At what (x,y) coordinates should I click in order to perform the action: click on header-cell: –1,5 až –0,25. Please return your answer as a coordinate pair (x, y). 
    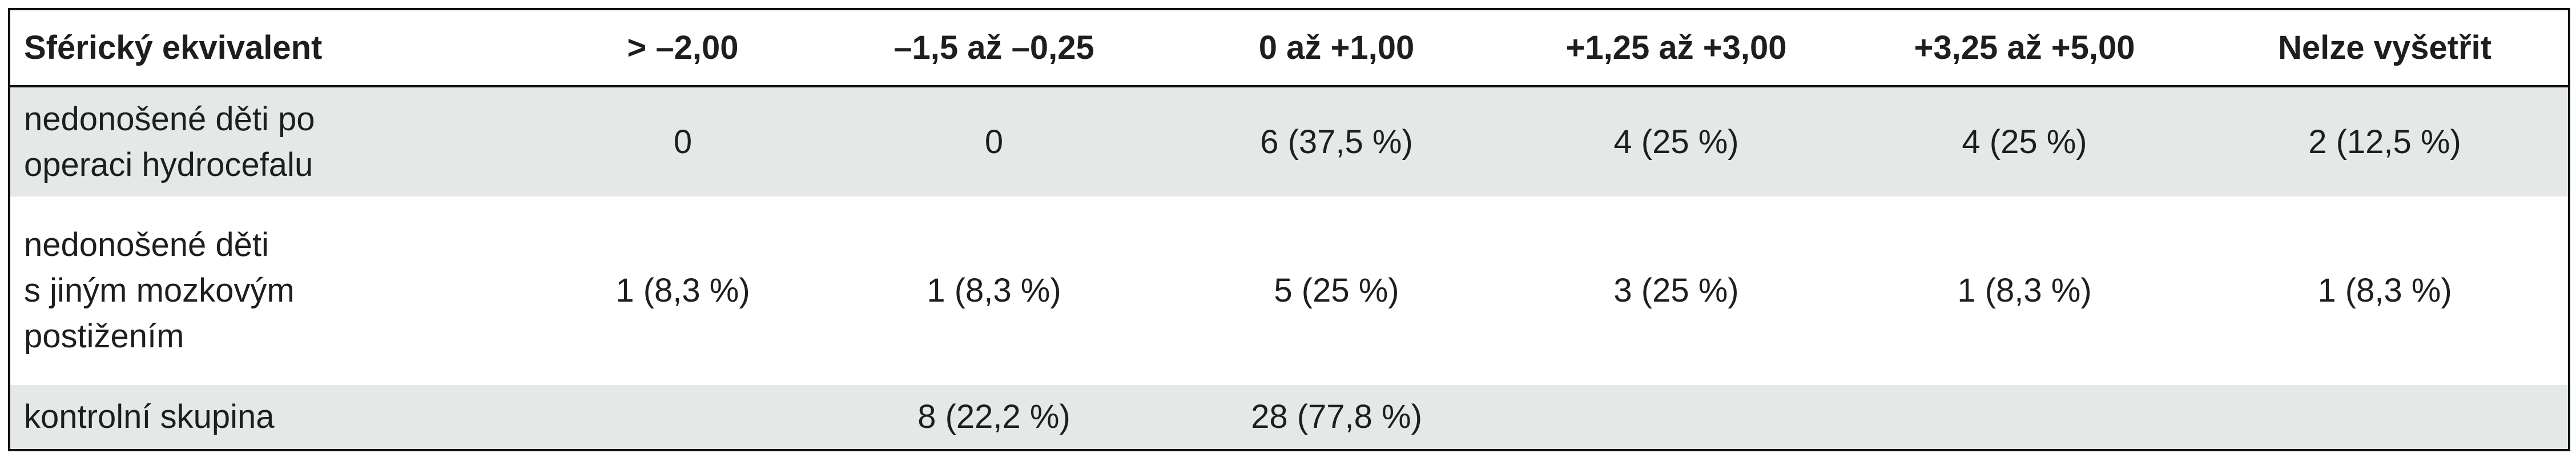
    Looking at the image, I should click on (994, 48).